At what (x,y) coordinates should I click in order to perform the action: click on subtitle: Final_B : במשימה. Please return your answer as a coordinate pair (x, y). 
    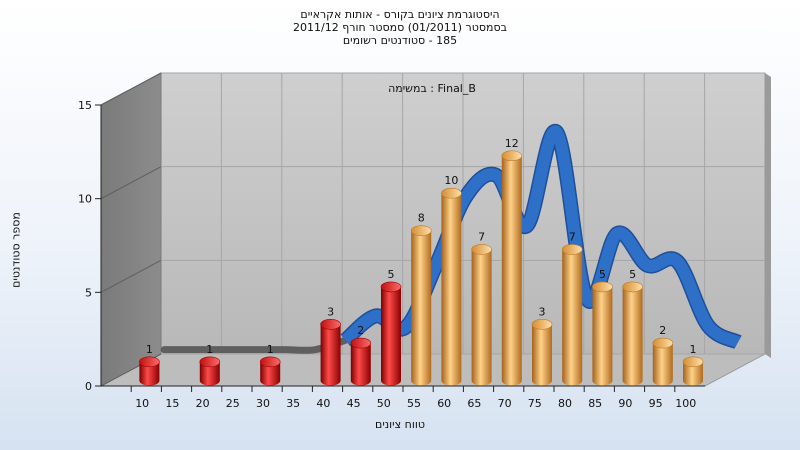
    Looking at the image, I should click on (432, 88).